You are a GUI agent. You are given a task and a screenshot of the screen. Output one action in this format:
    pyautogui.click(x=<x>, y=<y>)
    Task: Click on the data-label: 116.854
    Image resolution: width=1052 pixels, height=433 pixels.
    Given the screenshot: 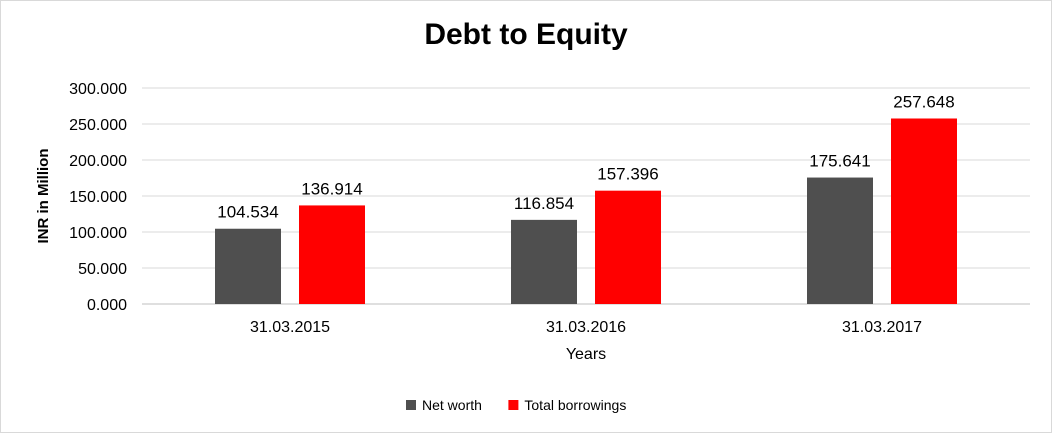 What is the action you would take?
    pyautogui.click(x=544, y=203)
    